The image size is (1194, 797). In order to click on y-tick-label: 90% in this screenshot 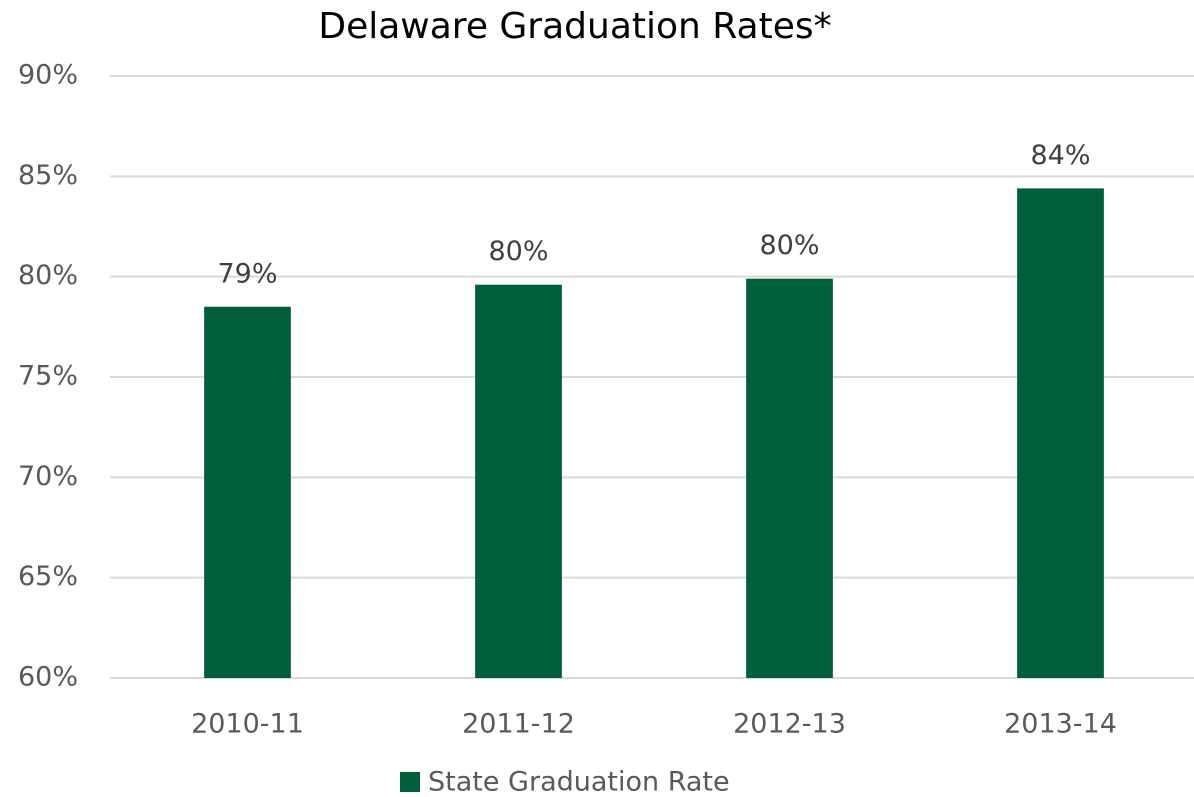, I will do `click(48, 75)`.